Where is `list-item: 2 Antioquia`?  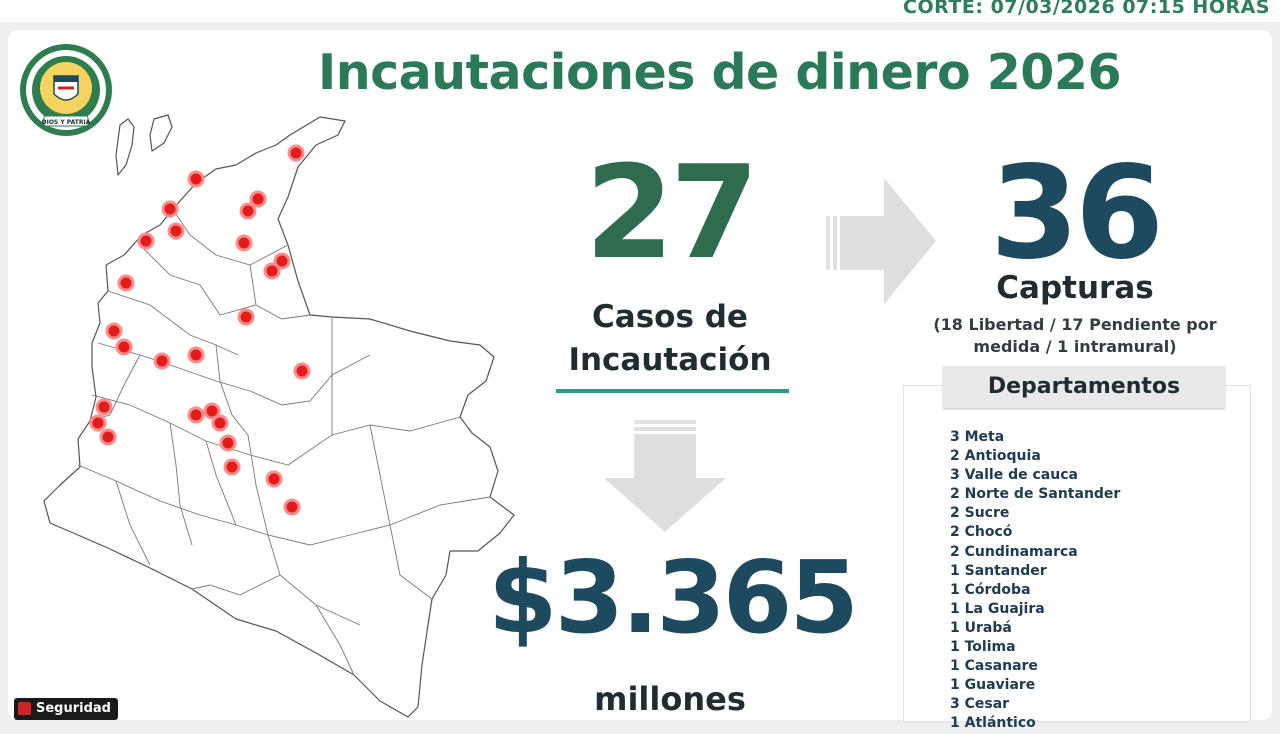 list-item: 2 Antioquia is located at coordinates (995, 456).